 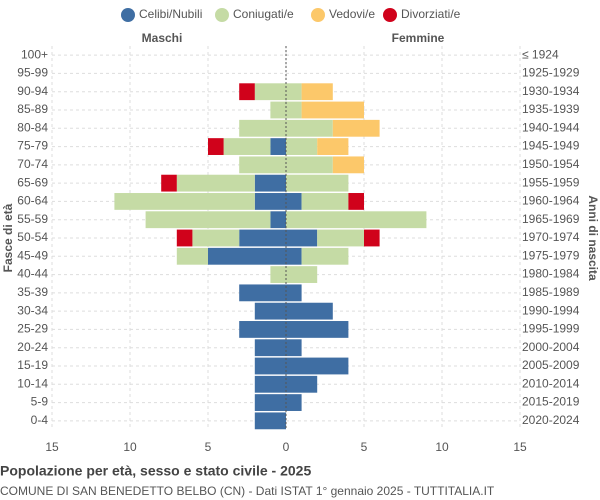 I want to click on y2-tick-label: 1960-1964, so click(x=551, y=201).